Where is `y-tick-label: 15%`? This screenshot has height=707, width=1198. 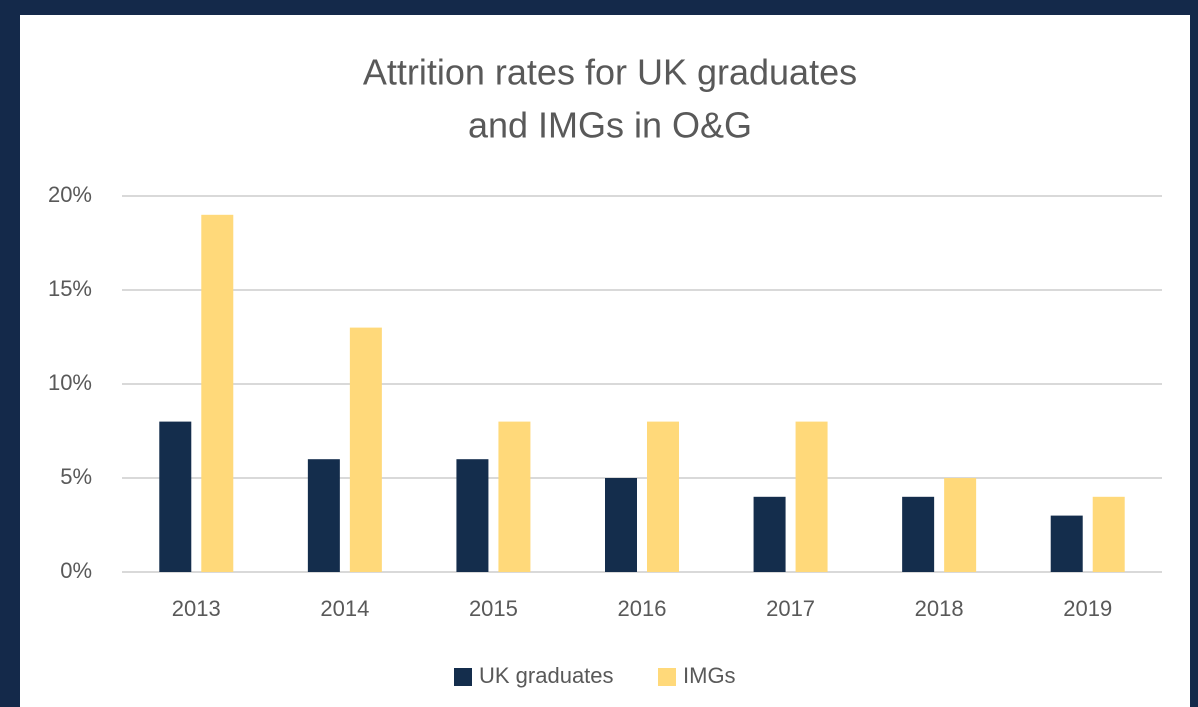
y-tick-label: 15% is located at coordinates (70, 288).